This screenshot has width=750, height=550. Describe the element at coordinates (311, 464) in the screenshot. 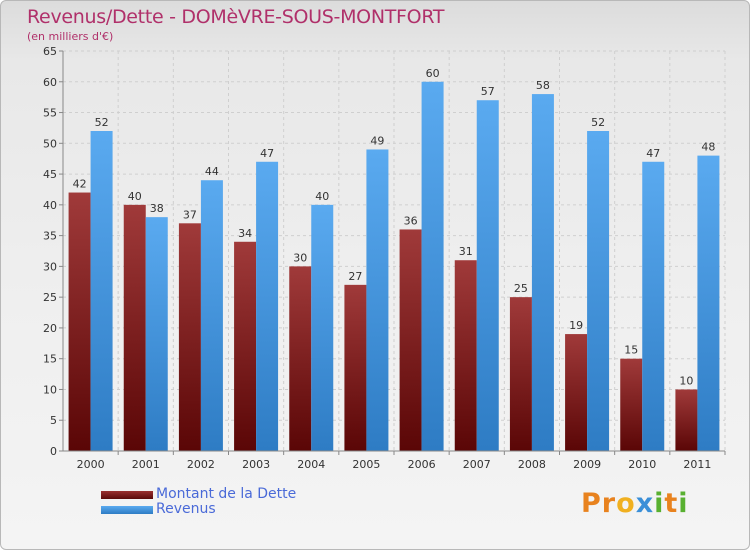

I see `x-tick-label: 2004` at that location.